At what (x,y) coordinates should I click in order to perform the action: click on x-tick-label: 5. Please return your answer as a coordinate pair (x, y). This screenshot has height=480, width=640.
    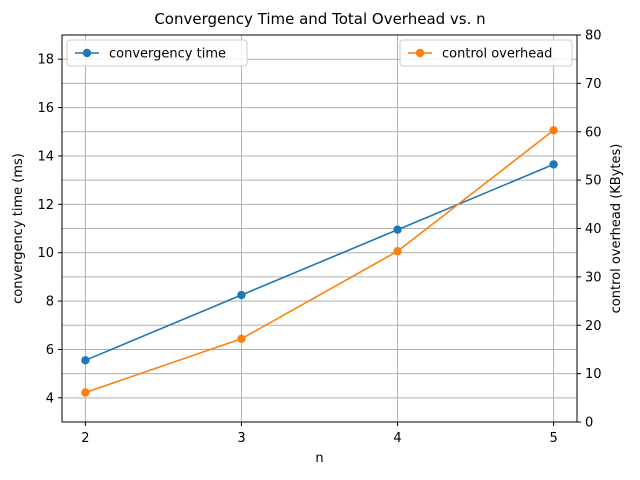
    Looking at the image, I should click on (553, 438).